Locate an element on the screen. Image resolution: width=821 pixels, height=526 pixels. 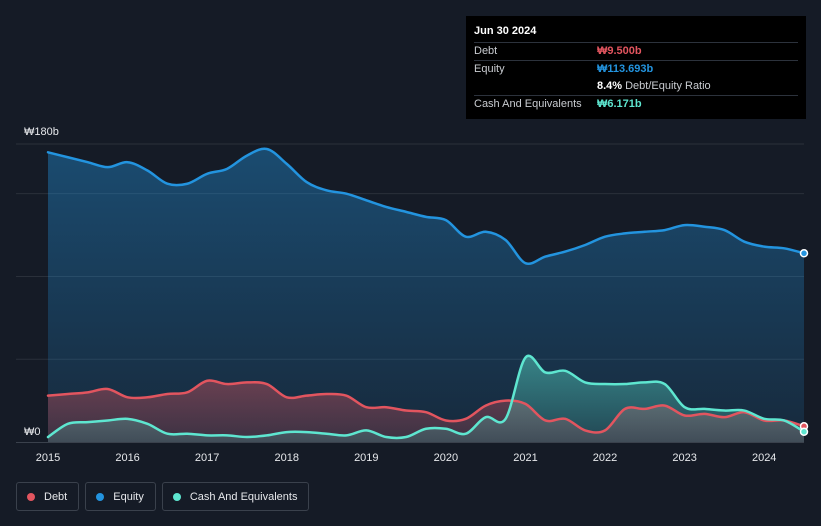
debt-dot-icon is located at coordinates (31, 496).